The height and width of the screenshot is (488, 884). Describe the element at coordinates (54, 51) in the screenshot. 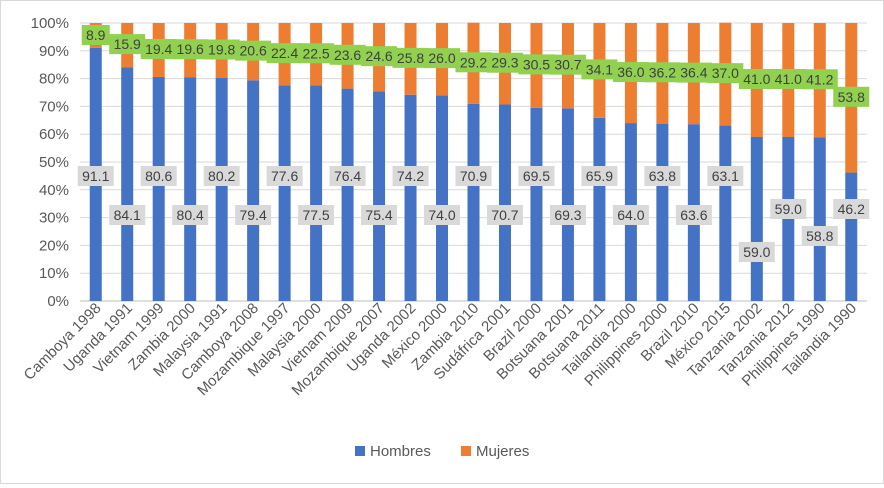

I see `y-tick-label: 90%` at that location.